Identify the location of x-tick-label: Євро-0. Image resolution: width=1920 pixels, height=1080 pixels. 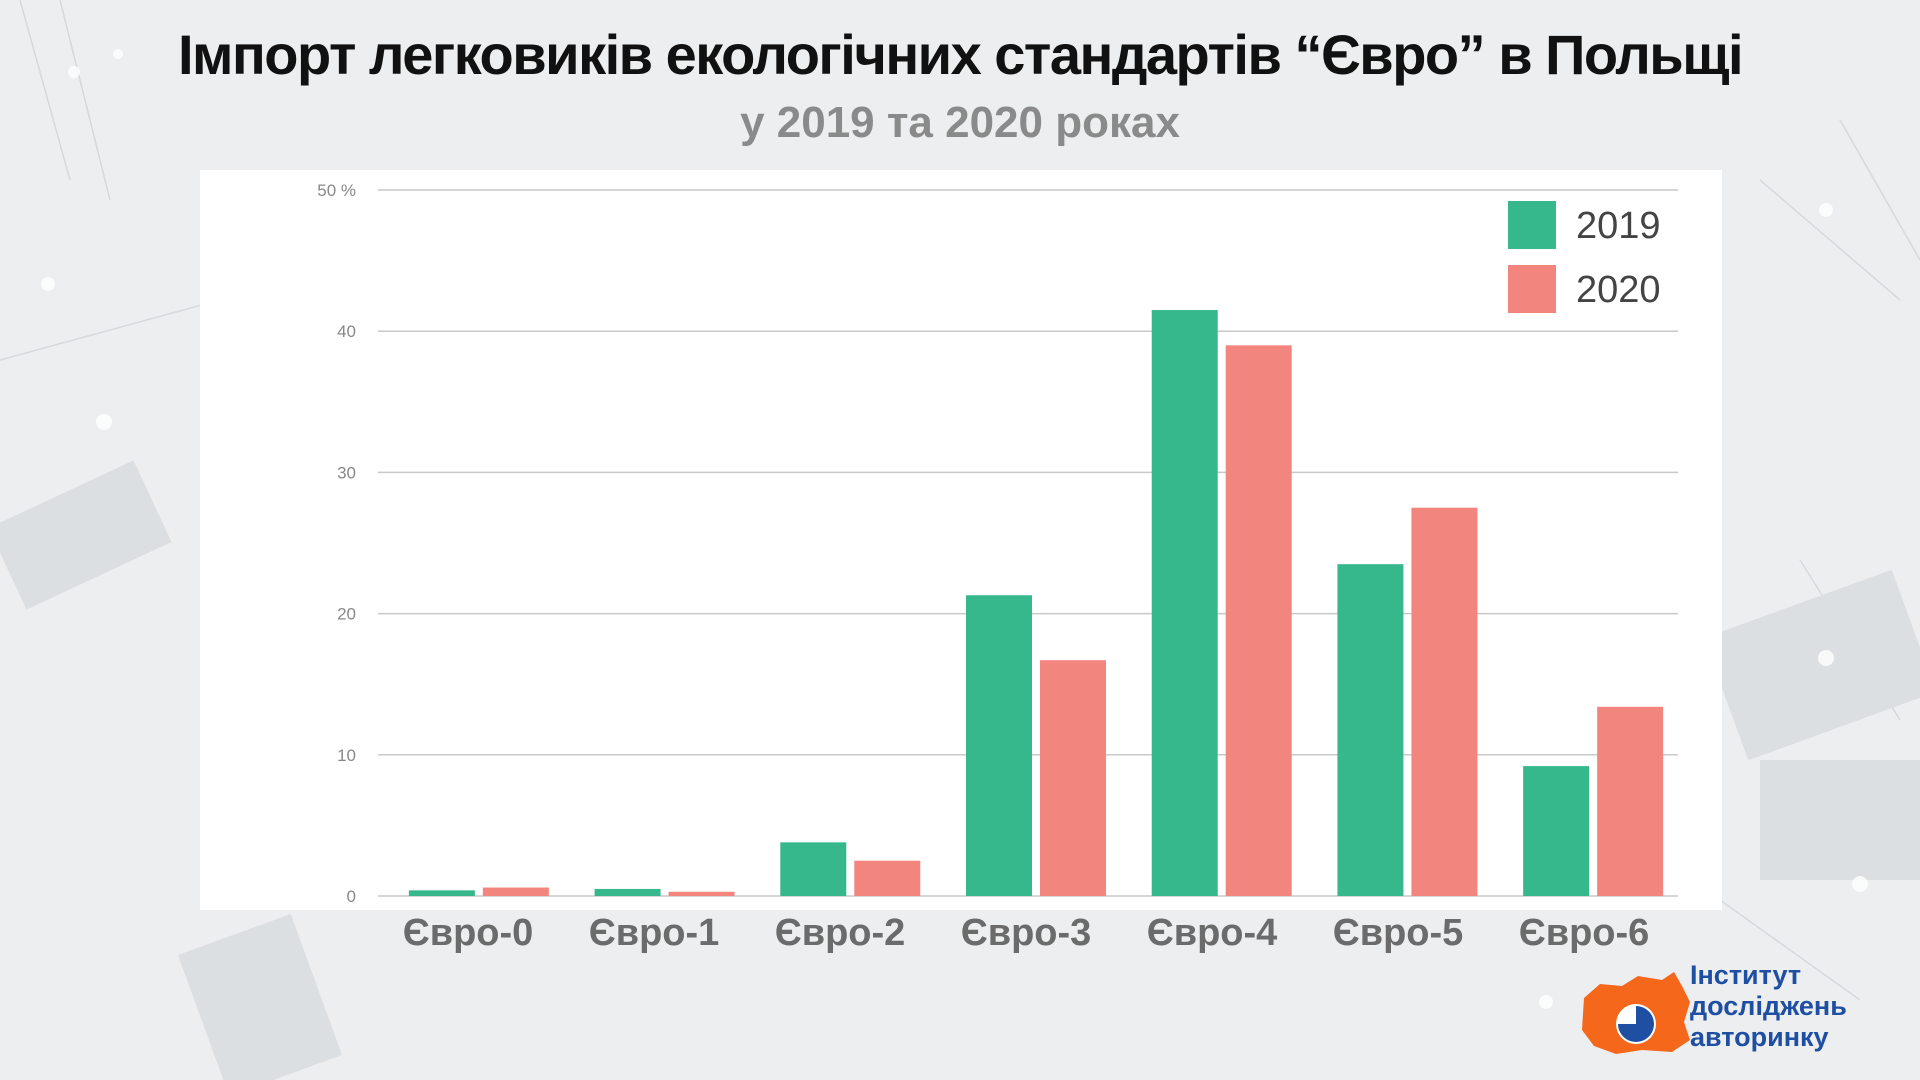
(468, 933).